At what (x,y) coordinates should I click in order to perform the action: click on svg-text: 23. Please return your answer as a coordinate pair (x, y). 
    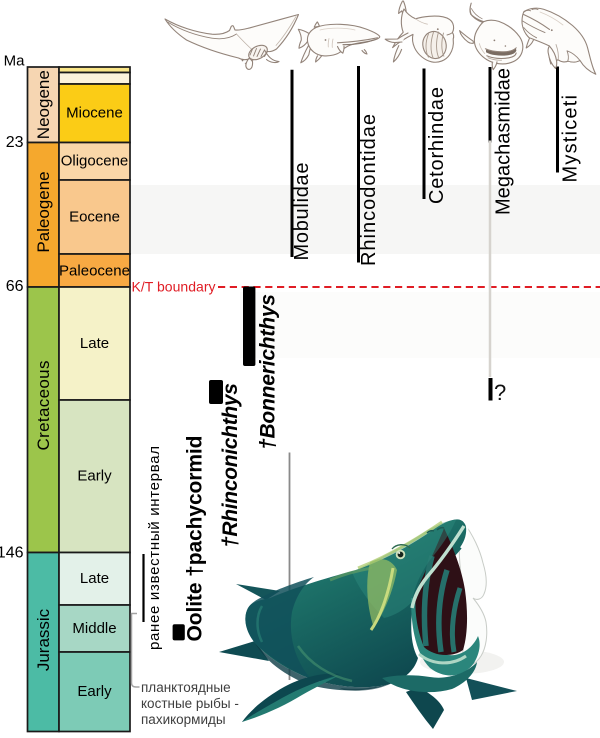
    Looking at the image, I should click on (15, 142).